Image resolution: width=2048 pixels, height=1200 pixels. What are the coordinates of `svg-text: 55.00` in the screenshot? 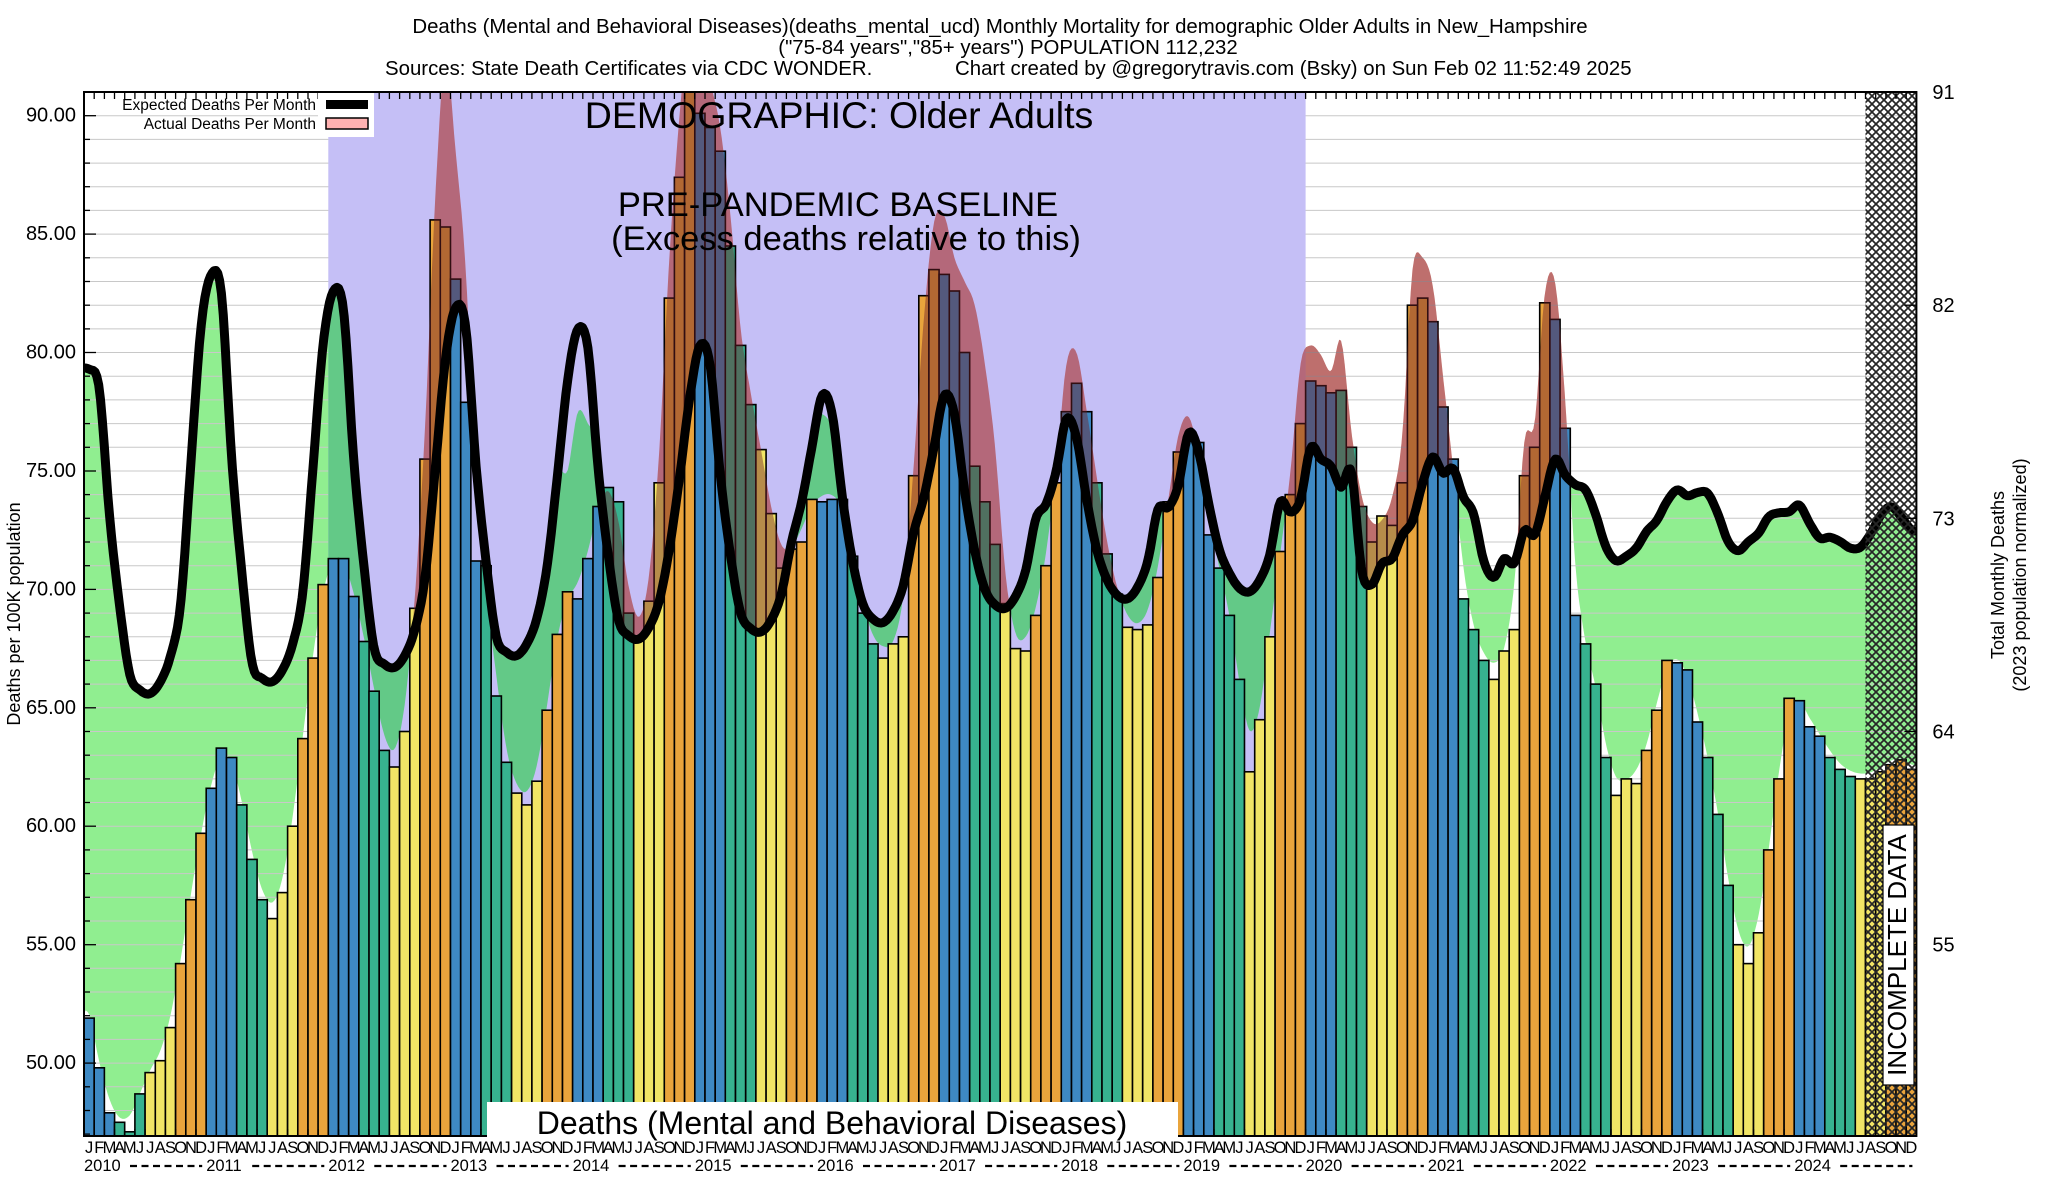 It's located at (51, 945).